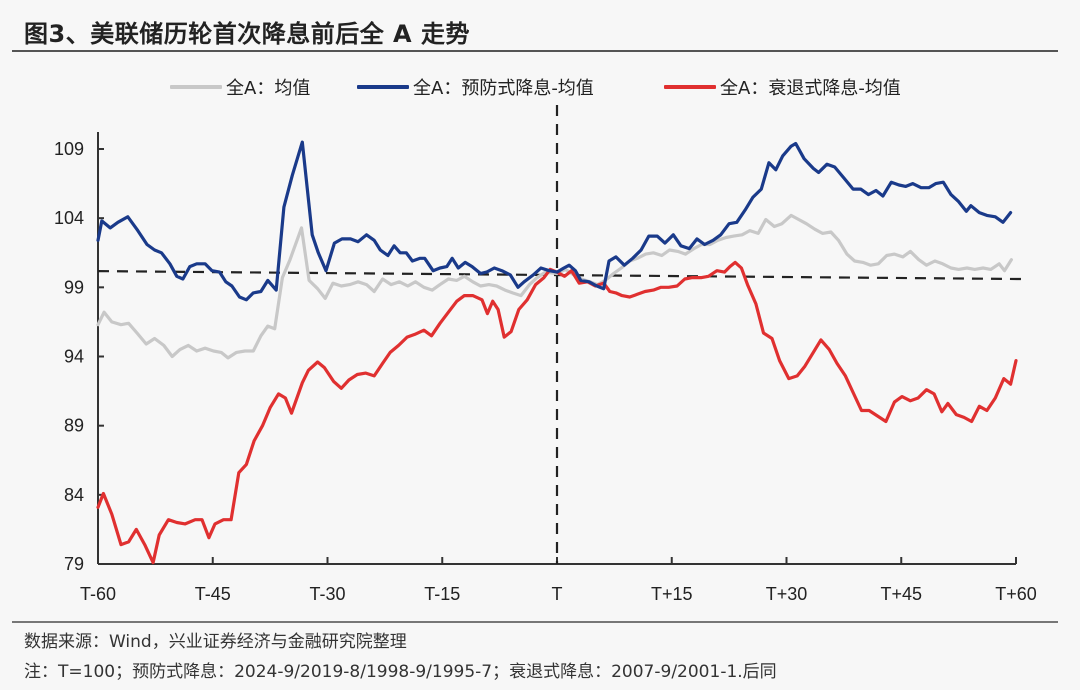  I want to click on x-tick-label: T+30, so click(787, 594).